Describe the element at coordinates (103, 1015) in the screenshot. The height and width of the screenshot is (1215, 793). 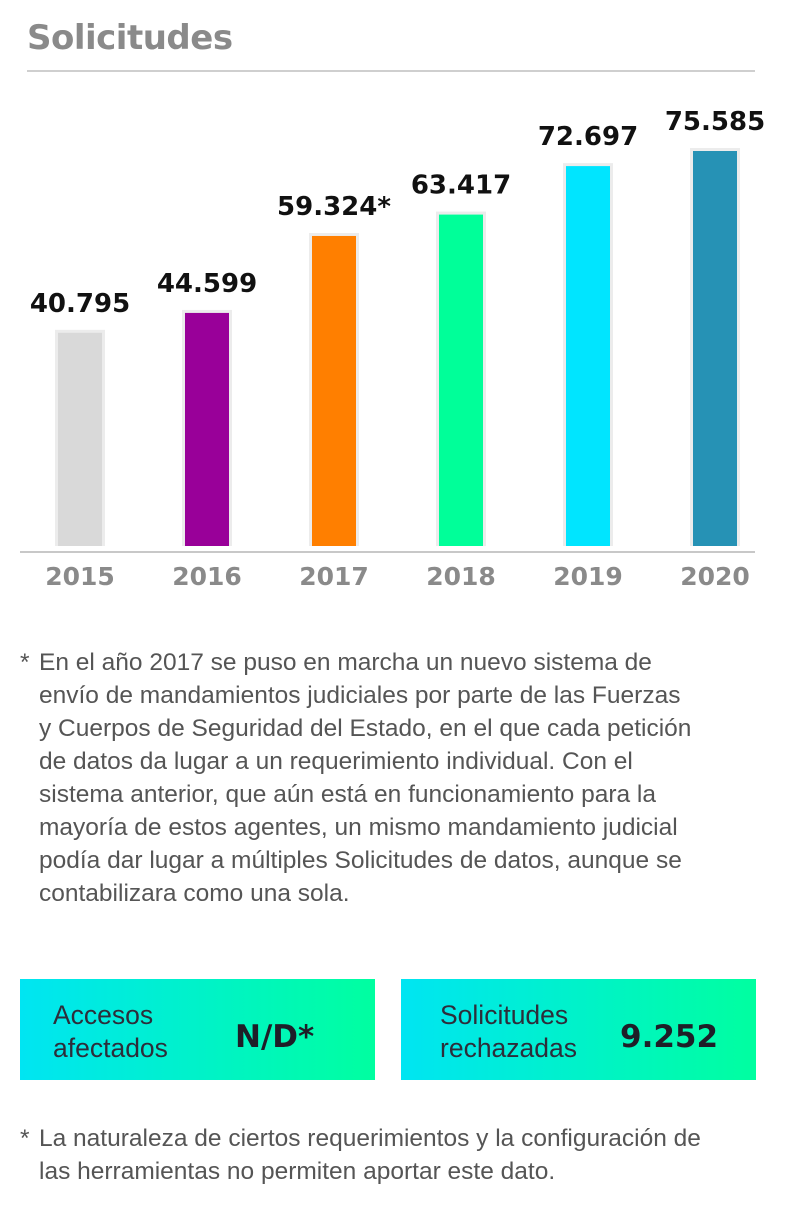
I see `stat-label-line: Accesos` at that location.